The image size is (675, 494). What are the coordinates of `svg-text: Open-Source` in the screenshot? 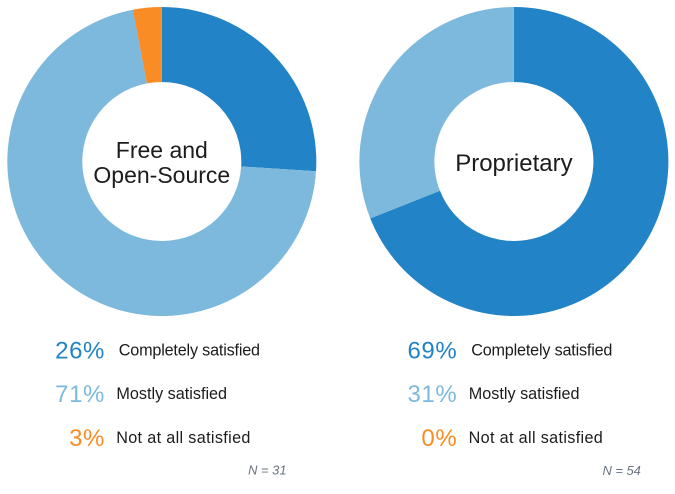 It's located at (161, 175).